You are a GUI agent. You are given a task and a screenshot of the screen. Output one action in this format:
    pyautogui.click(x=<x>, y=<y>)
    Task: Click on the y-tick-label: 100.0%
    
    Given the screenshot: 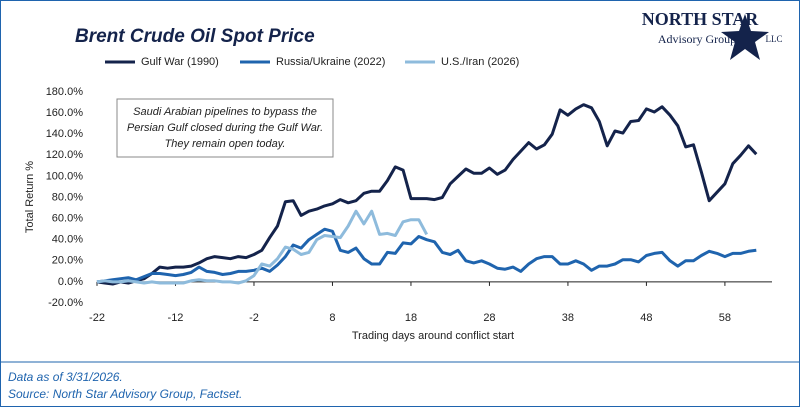 What is the action you would take?
    pyautogui.click(x=65, y=176)
    